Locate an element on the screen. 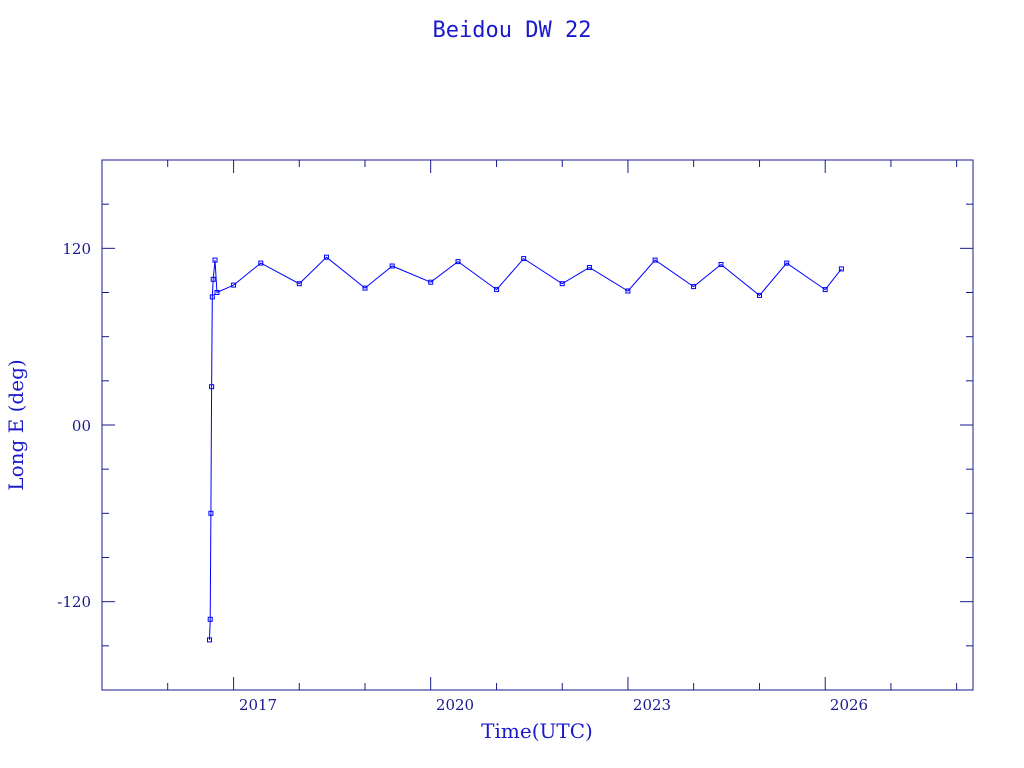 This screenshot has width=1024, height=768. x-tick-label: 2020 is located at coordinates (455, 705).